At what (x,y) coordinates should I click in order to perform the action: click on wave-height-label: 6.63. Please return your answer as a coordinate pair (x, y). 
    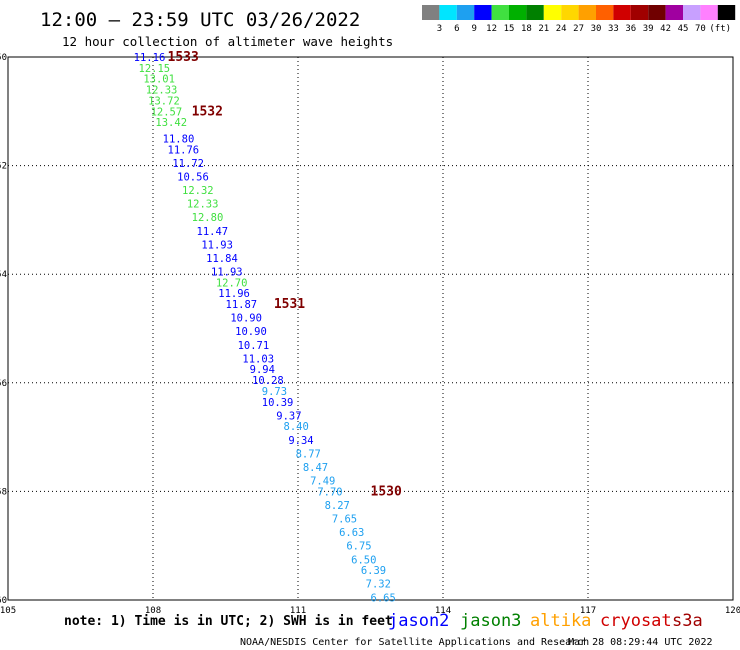
    Looking at the image, I should click on (351, 533).